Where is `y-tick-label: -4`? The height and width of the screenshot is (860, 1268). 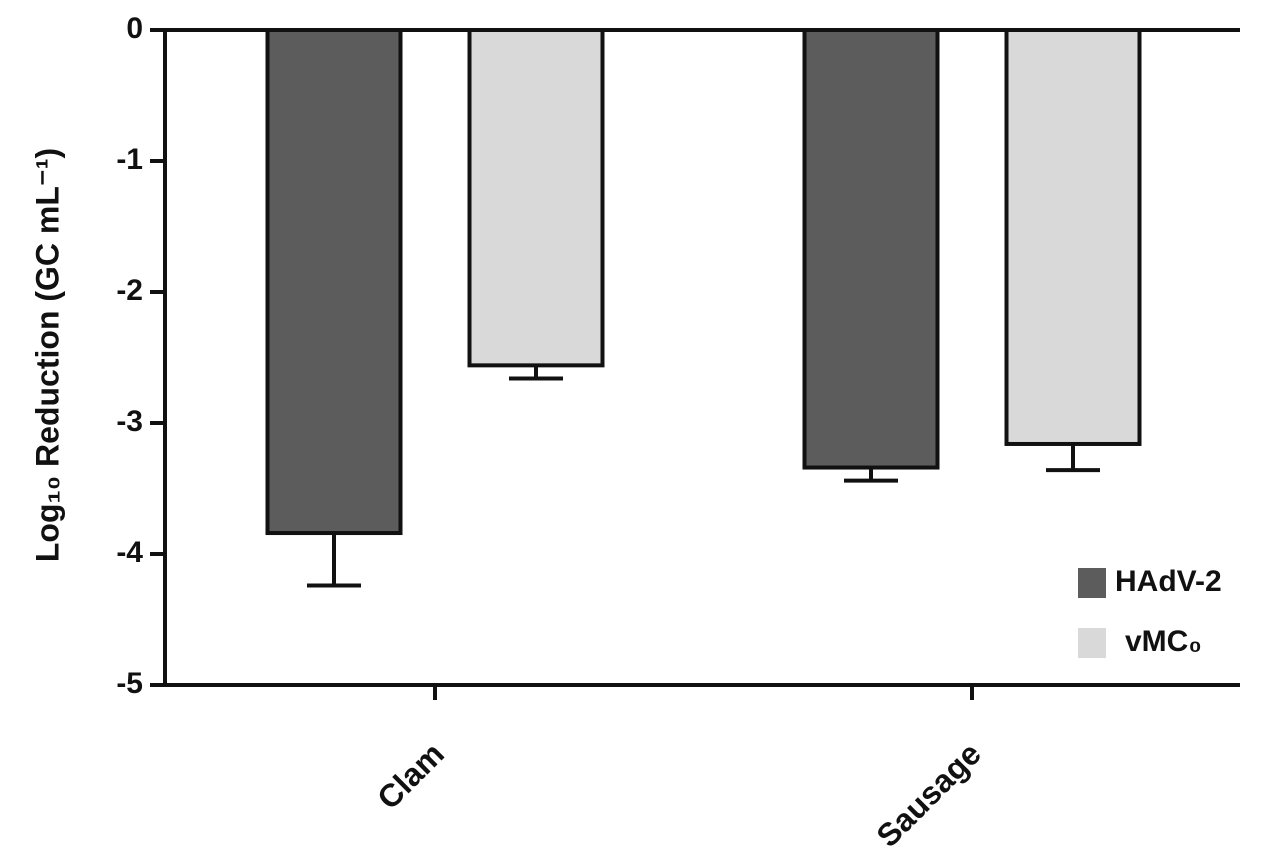
y-tick-label: -4 is located at coordinates (129, 552).